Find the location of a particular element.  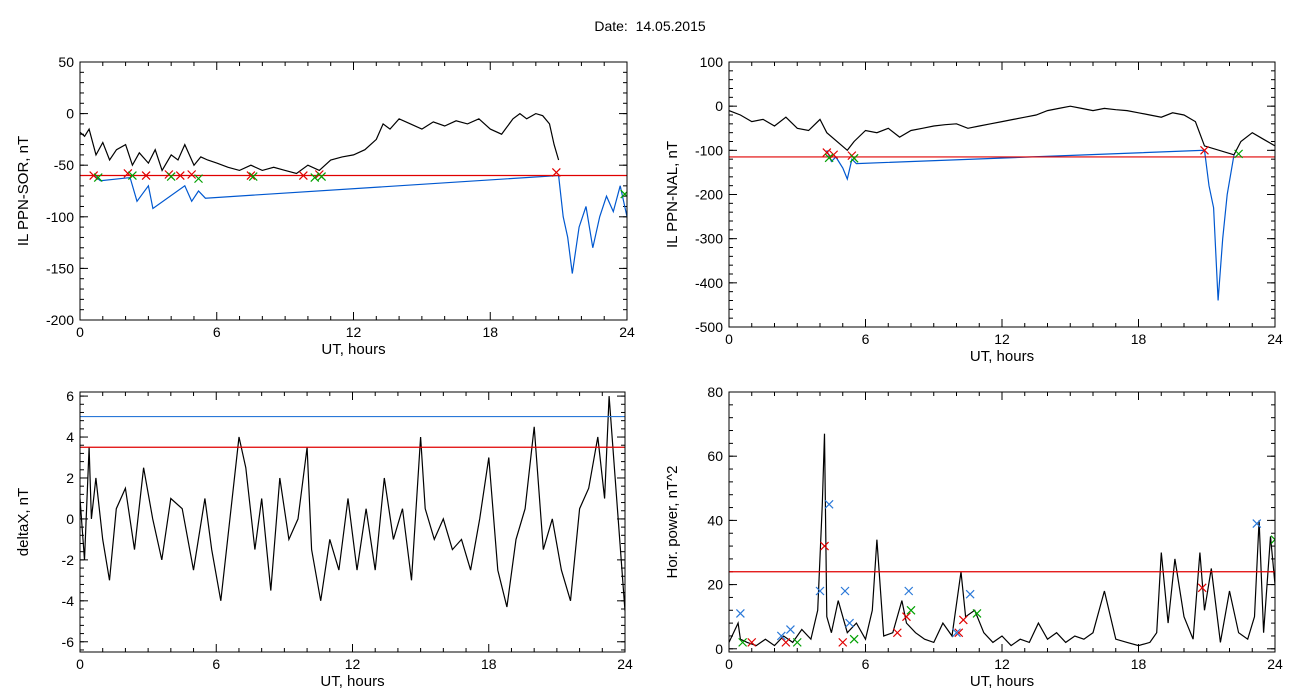

y-tick-label: -2 is located at coordinates (68, 560).